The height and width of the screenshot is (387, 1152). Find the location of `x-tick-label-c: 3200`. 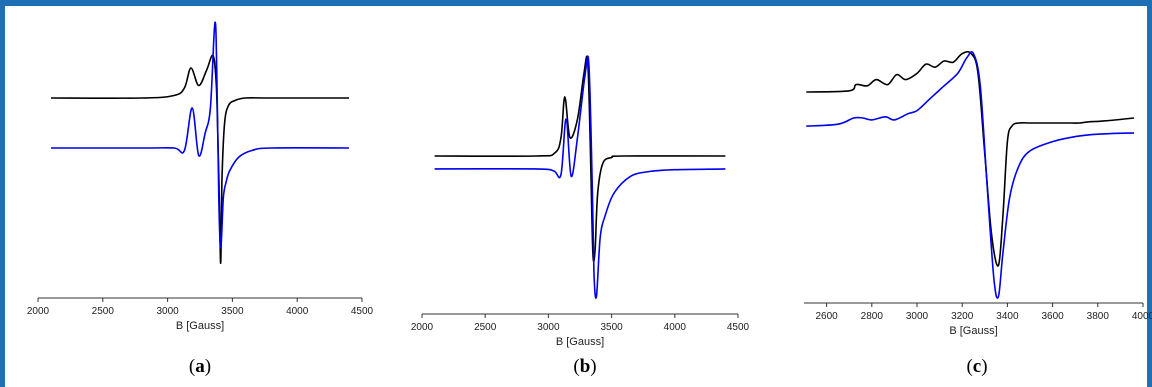

x-tick-label-c: 3200 is located at coordinates (962, 316).